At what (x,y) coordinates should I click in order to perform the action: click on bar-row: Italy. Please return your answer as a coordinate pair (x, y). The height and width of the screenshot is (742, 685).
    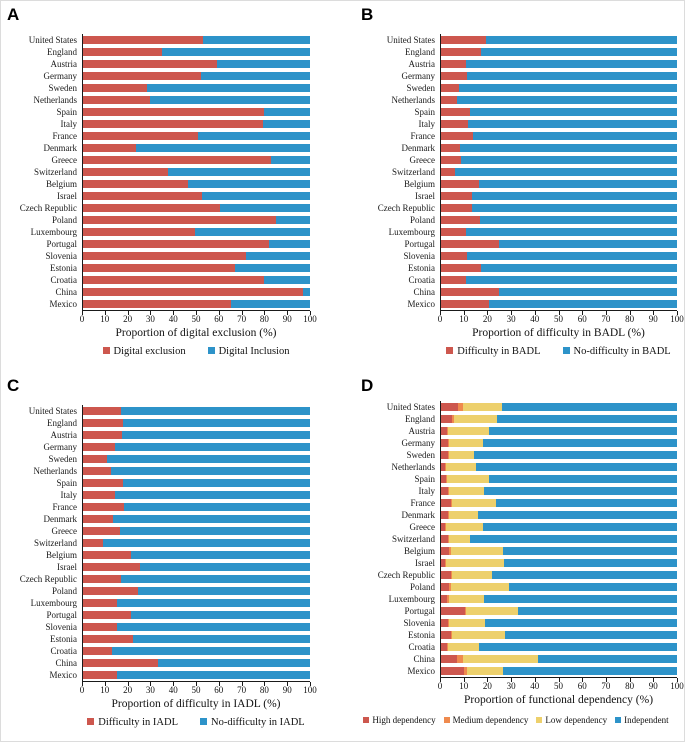
    Looking at the image, I should click on (176, 124).